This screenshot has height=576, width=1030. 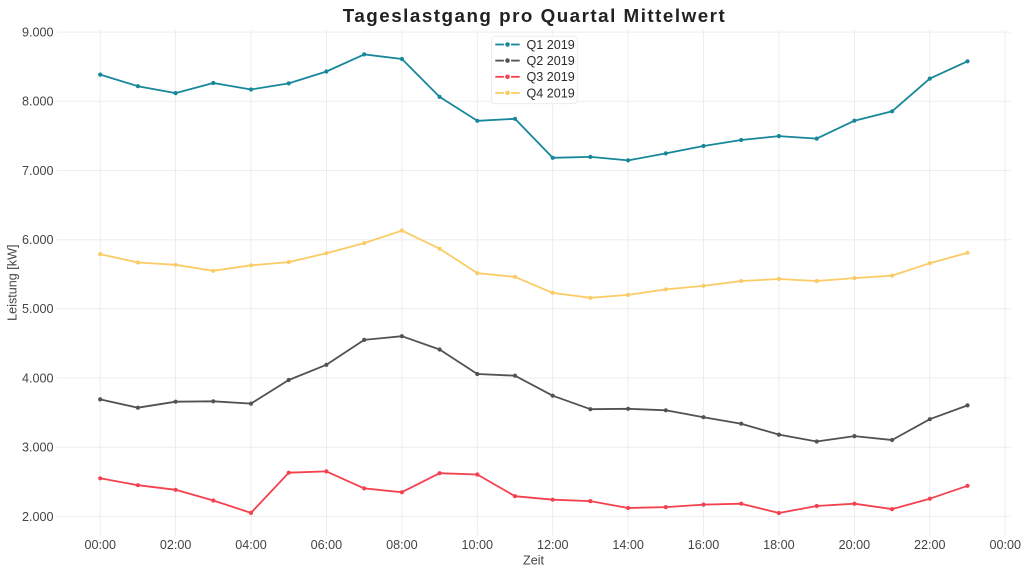 I want to click on svg-text: 2.000, so click(x=38, y=517).